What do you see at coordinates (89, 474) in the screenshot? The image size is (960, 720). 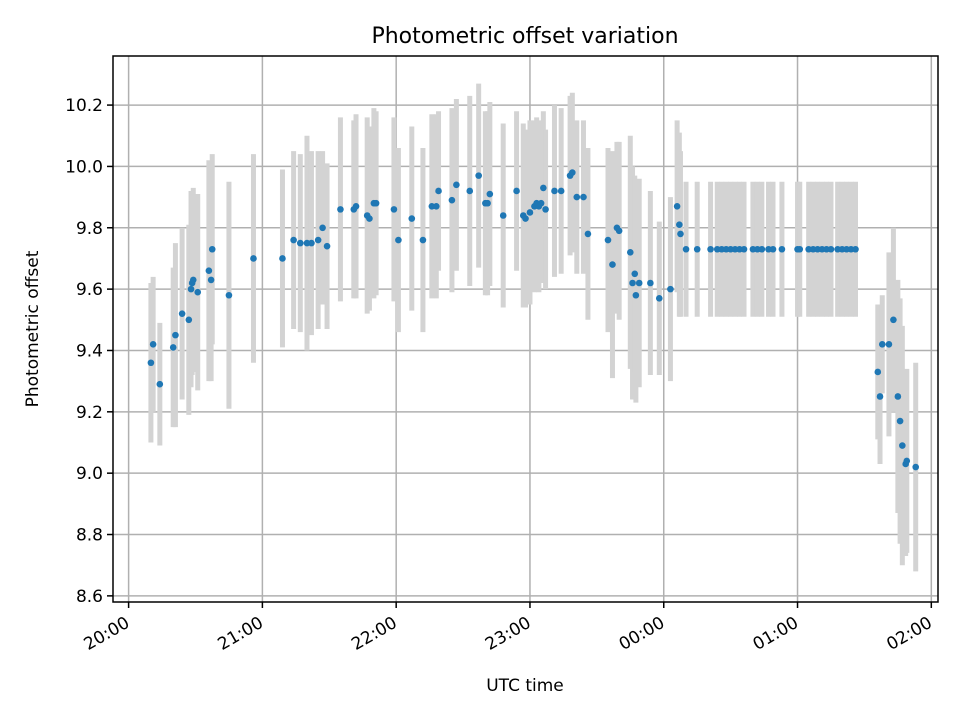 I see `y-tick-label: 9.0` at bounding box center [89, 474].